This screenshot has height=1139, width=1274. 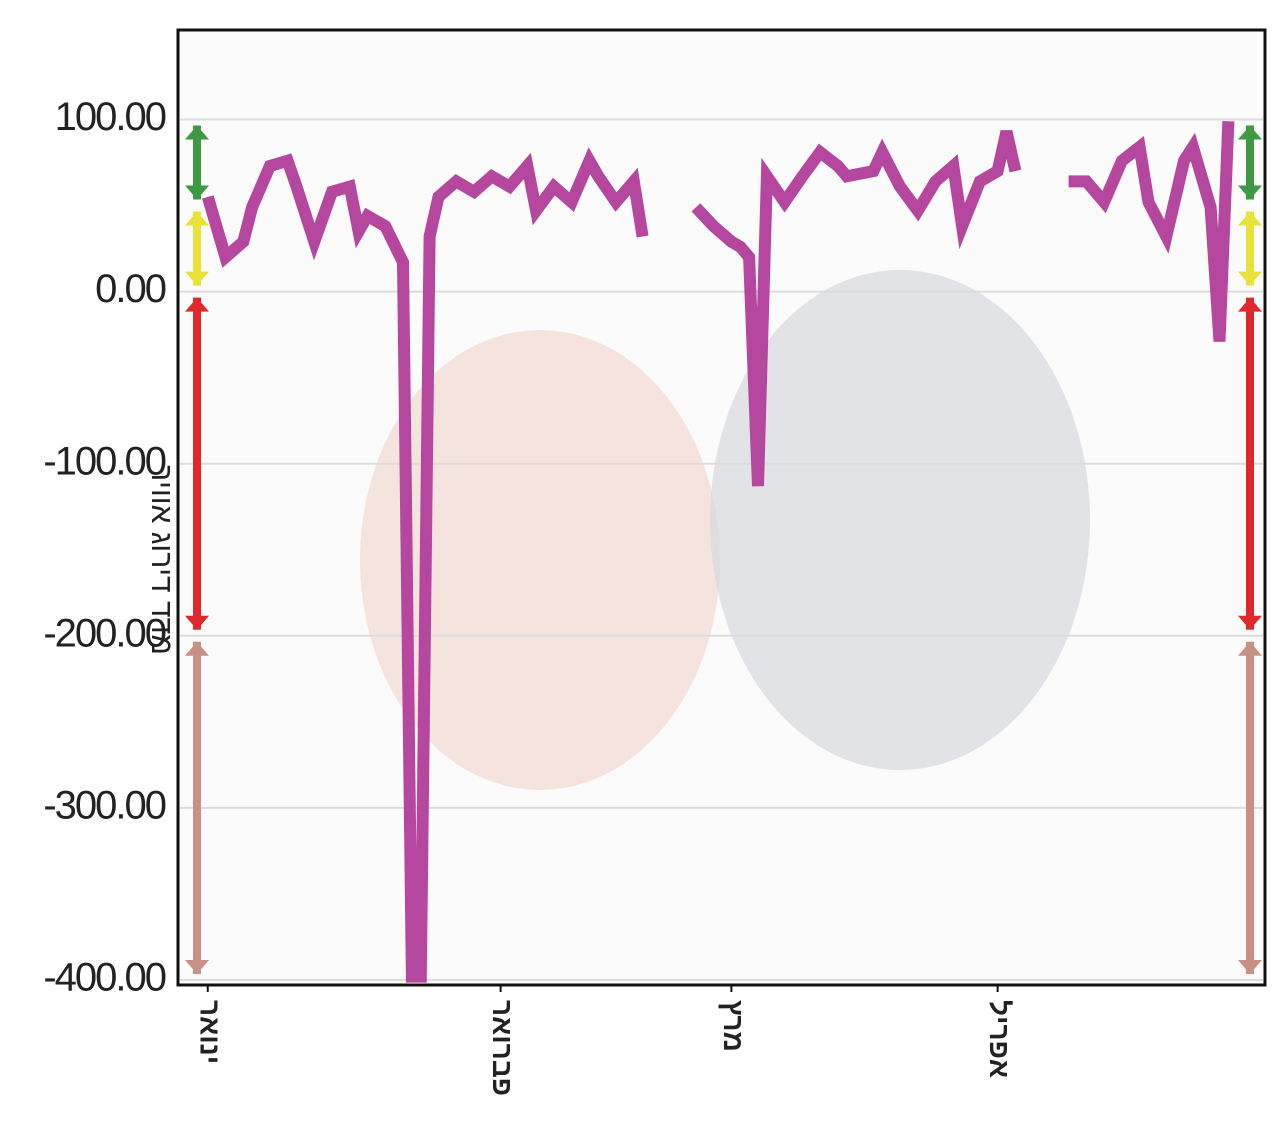 I want to click on y-tick-label: 100.00, so click(x=110, y=117).